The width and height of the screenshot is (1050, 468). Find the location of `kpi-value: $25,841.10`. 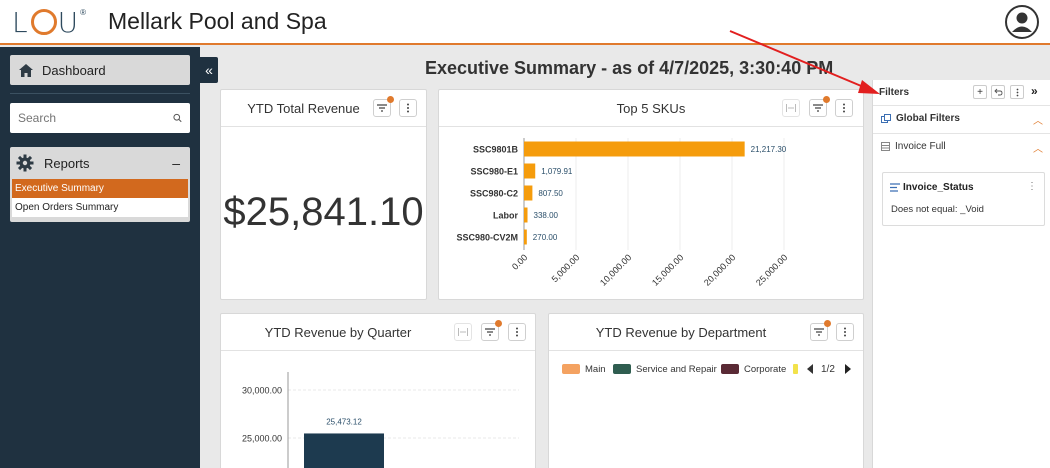

kpi-value: $25,841.10 is located at coordinates (323, 212).